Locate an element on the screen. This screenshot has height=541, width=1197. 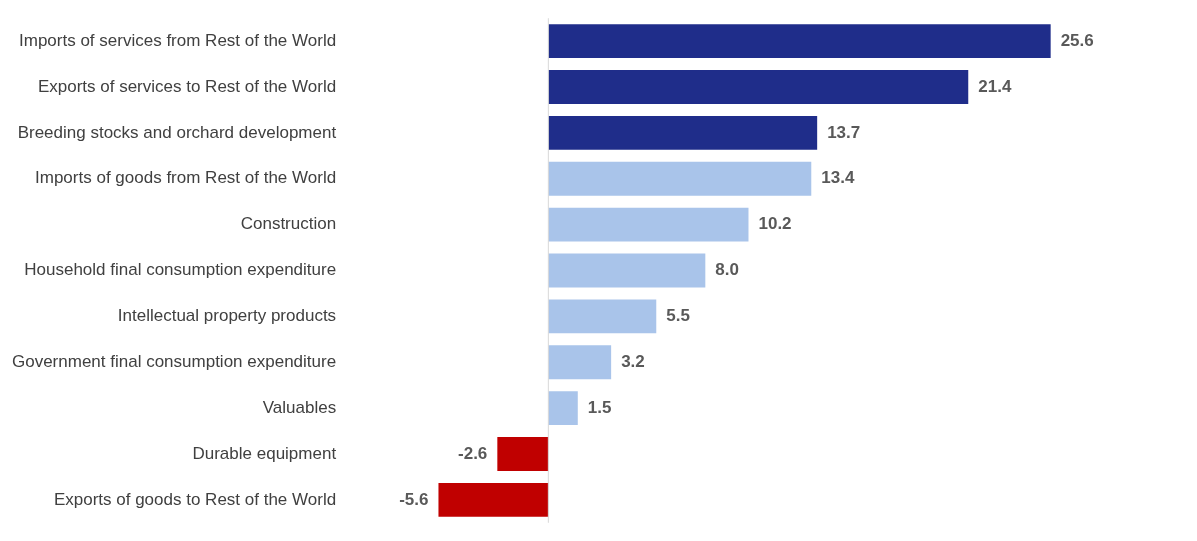
y-tick-label: Exports of goods to Rest of the World is located at coordinates (195, 499).